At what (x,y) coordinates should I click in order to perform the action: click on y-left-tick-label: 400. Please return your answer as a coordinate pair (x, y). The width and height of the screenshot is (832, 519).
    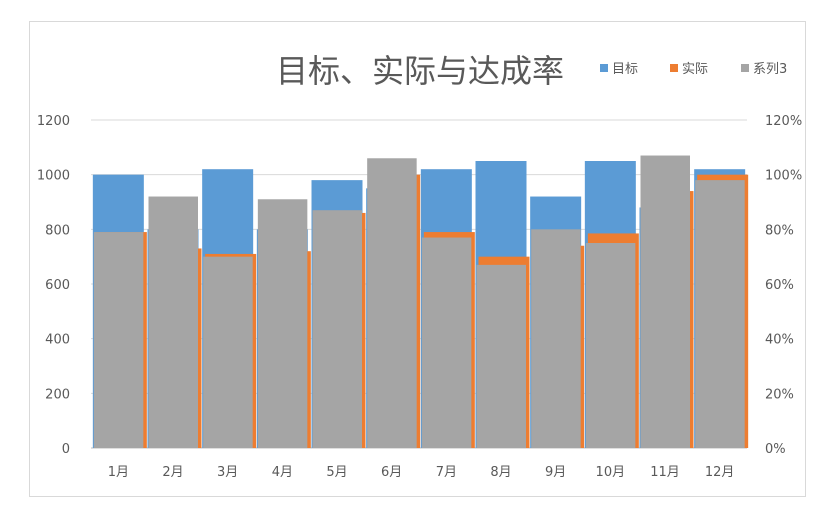
    Looking at the image, I should click on (57, 340).